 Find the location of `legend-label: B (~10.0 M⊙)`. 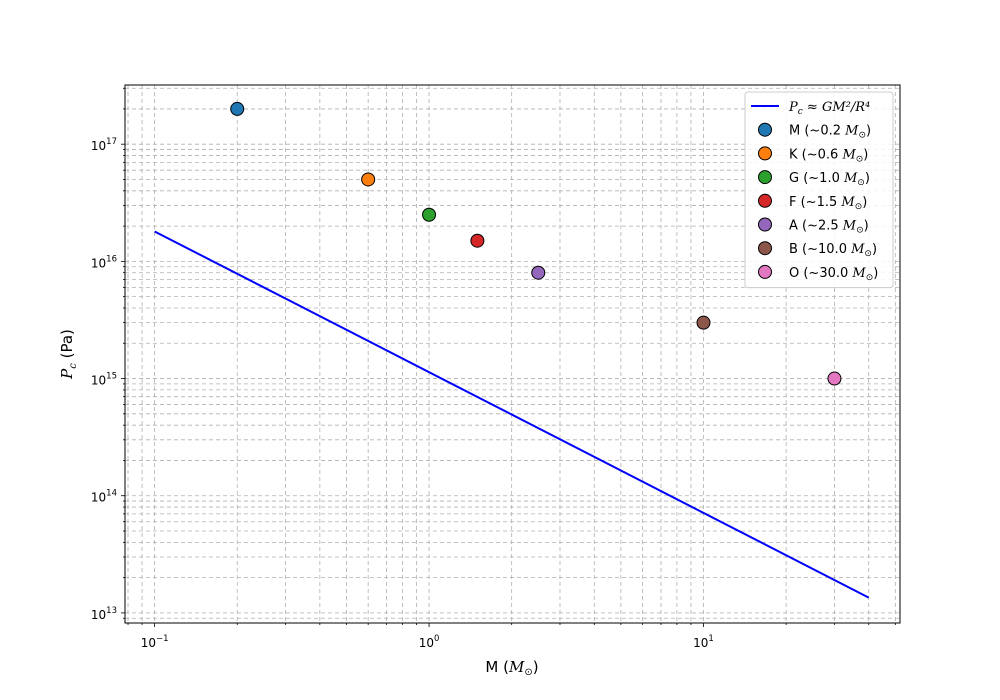

legend-label: B (~10.0 M⊙) is located at coordinates (833, 250).